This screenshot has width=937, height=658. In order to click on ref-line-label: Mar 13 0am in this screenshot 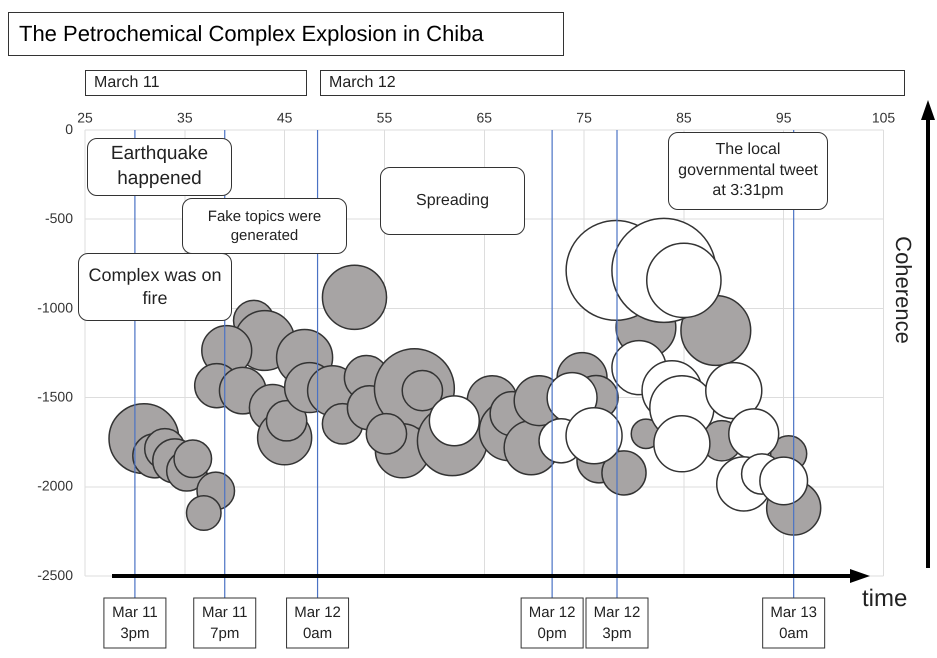, I will do `click(794, 623)`.